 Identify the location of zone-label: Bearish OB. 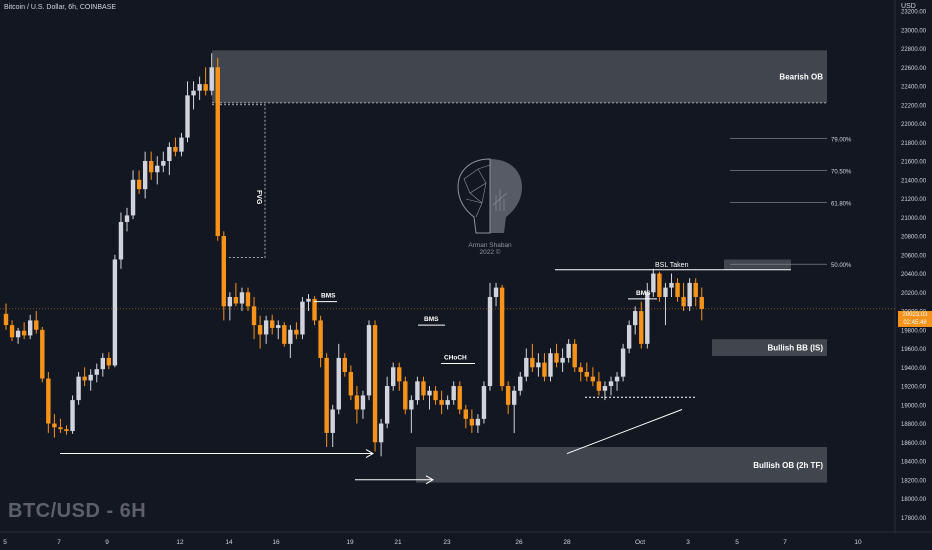
(801, 77).